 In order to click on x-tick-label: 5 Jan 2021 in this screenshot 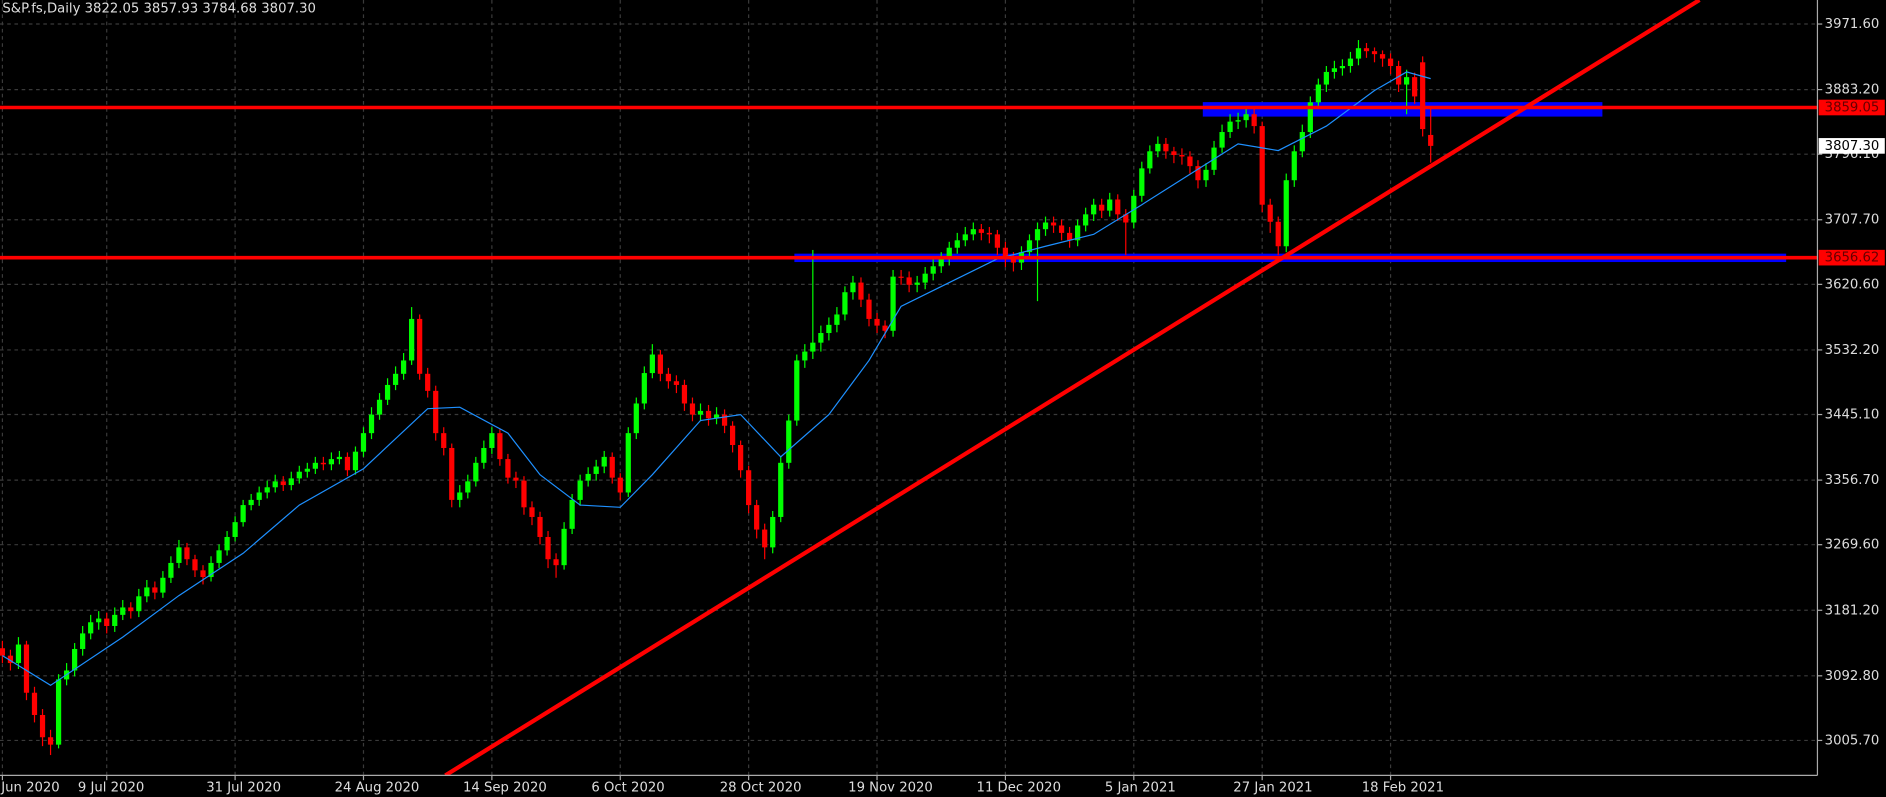, I will do `click(1140, 787)`.